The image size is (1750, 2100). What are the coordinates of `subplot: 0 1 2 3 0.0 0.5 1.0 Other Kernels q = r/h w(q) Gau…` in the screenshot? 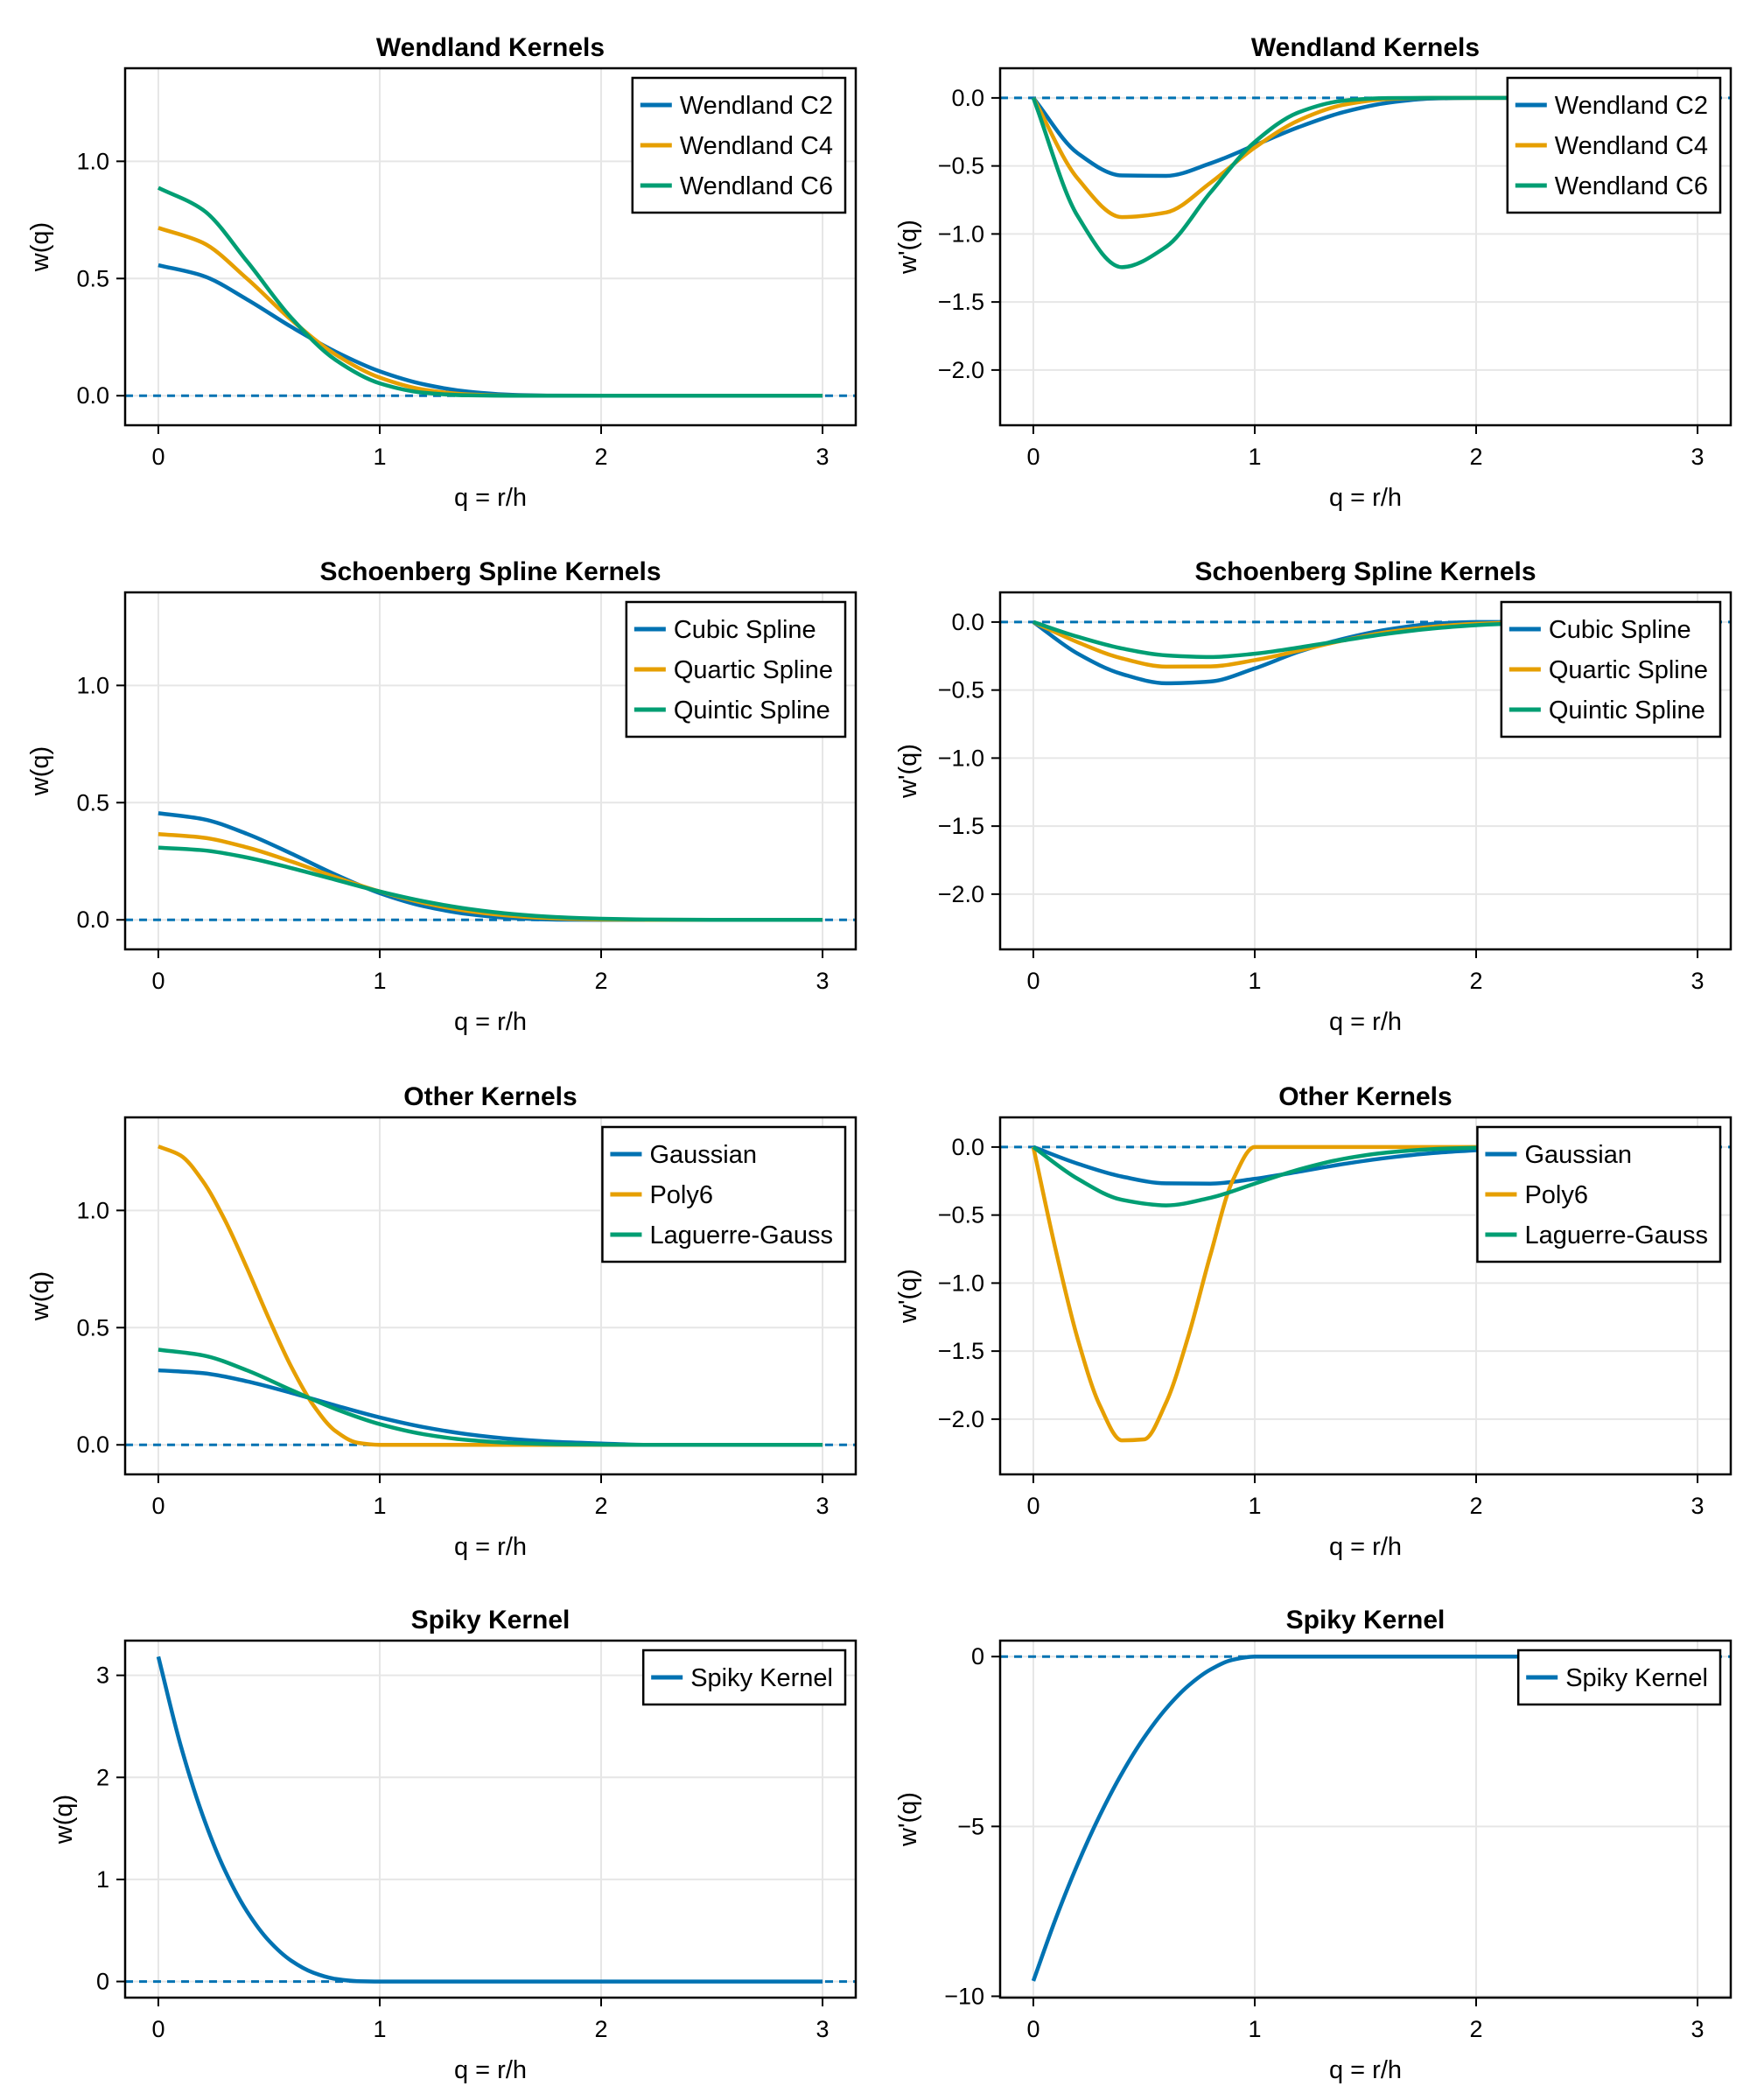 It's located at (442, 1321).